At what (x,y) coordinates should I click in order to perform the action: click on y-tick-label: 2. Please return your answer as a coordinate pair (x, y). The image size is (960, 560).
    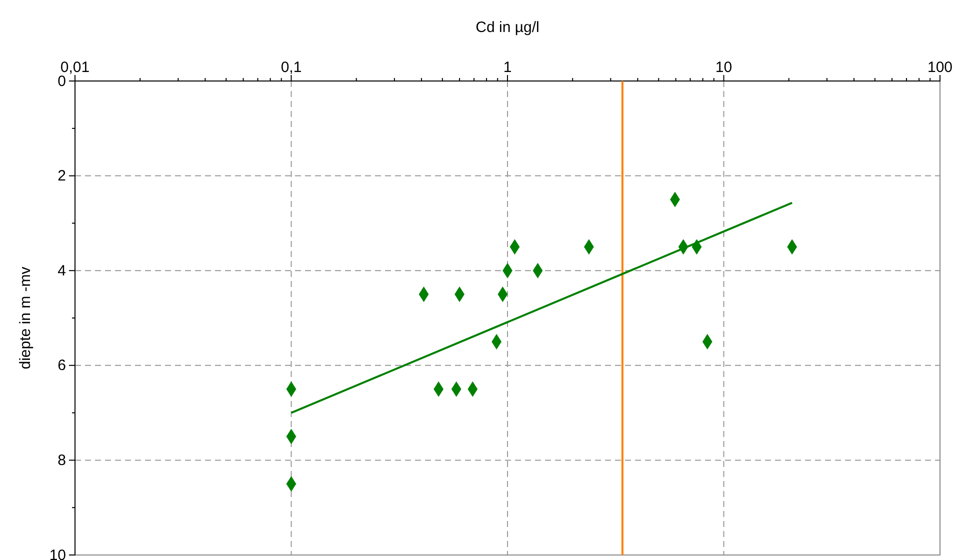
    Looking at the image, I should click on (62, 176).